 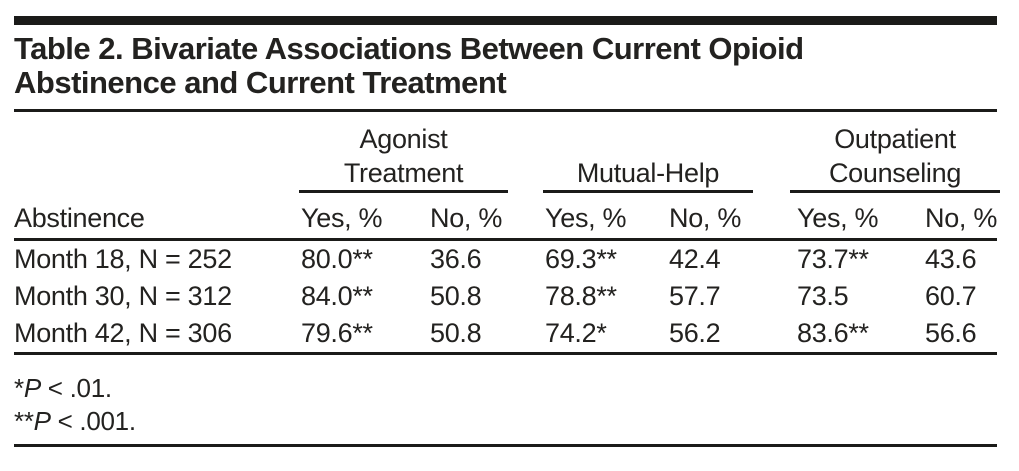 I want to click on column-header-mutual-no: No, %, so click(x=733, y=217).